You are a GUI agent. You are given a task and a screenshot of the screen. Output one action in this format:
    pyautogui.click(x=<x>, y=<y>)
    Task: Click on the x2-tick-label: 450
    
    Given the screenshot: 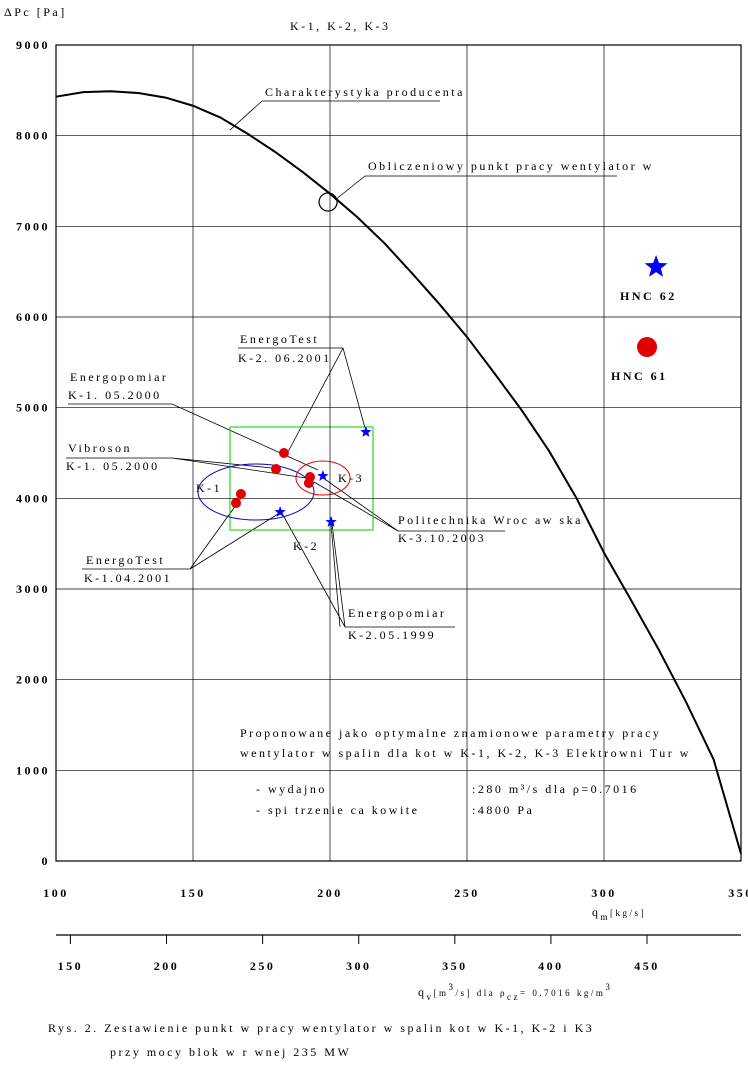 What is the action you would take?
    pyautogui.click(x=647, y=966)
    